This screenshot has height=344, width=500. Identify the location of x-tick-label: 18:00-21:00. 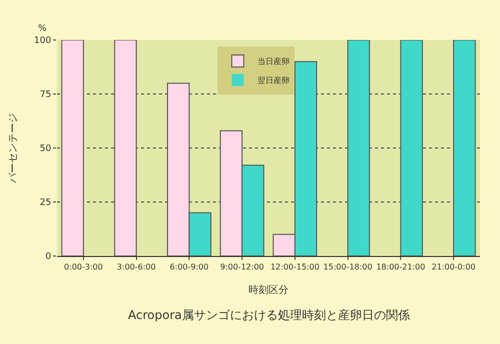
(401, 267).